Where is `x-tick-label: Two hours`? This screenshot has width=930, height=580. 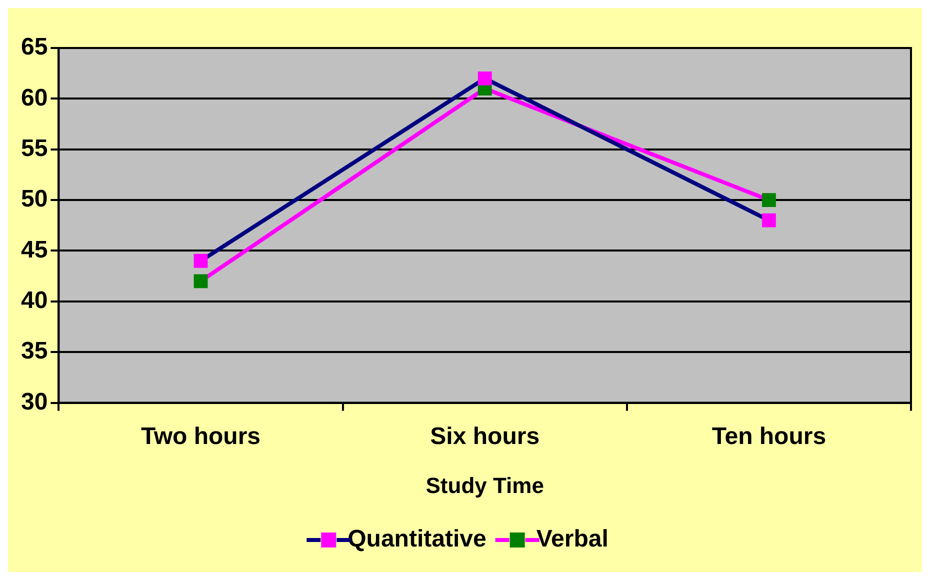 x-tick-label: Two hours is located at coordinates (200, 436).